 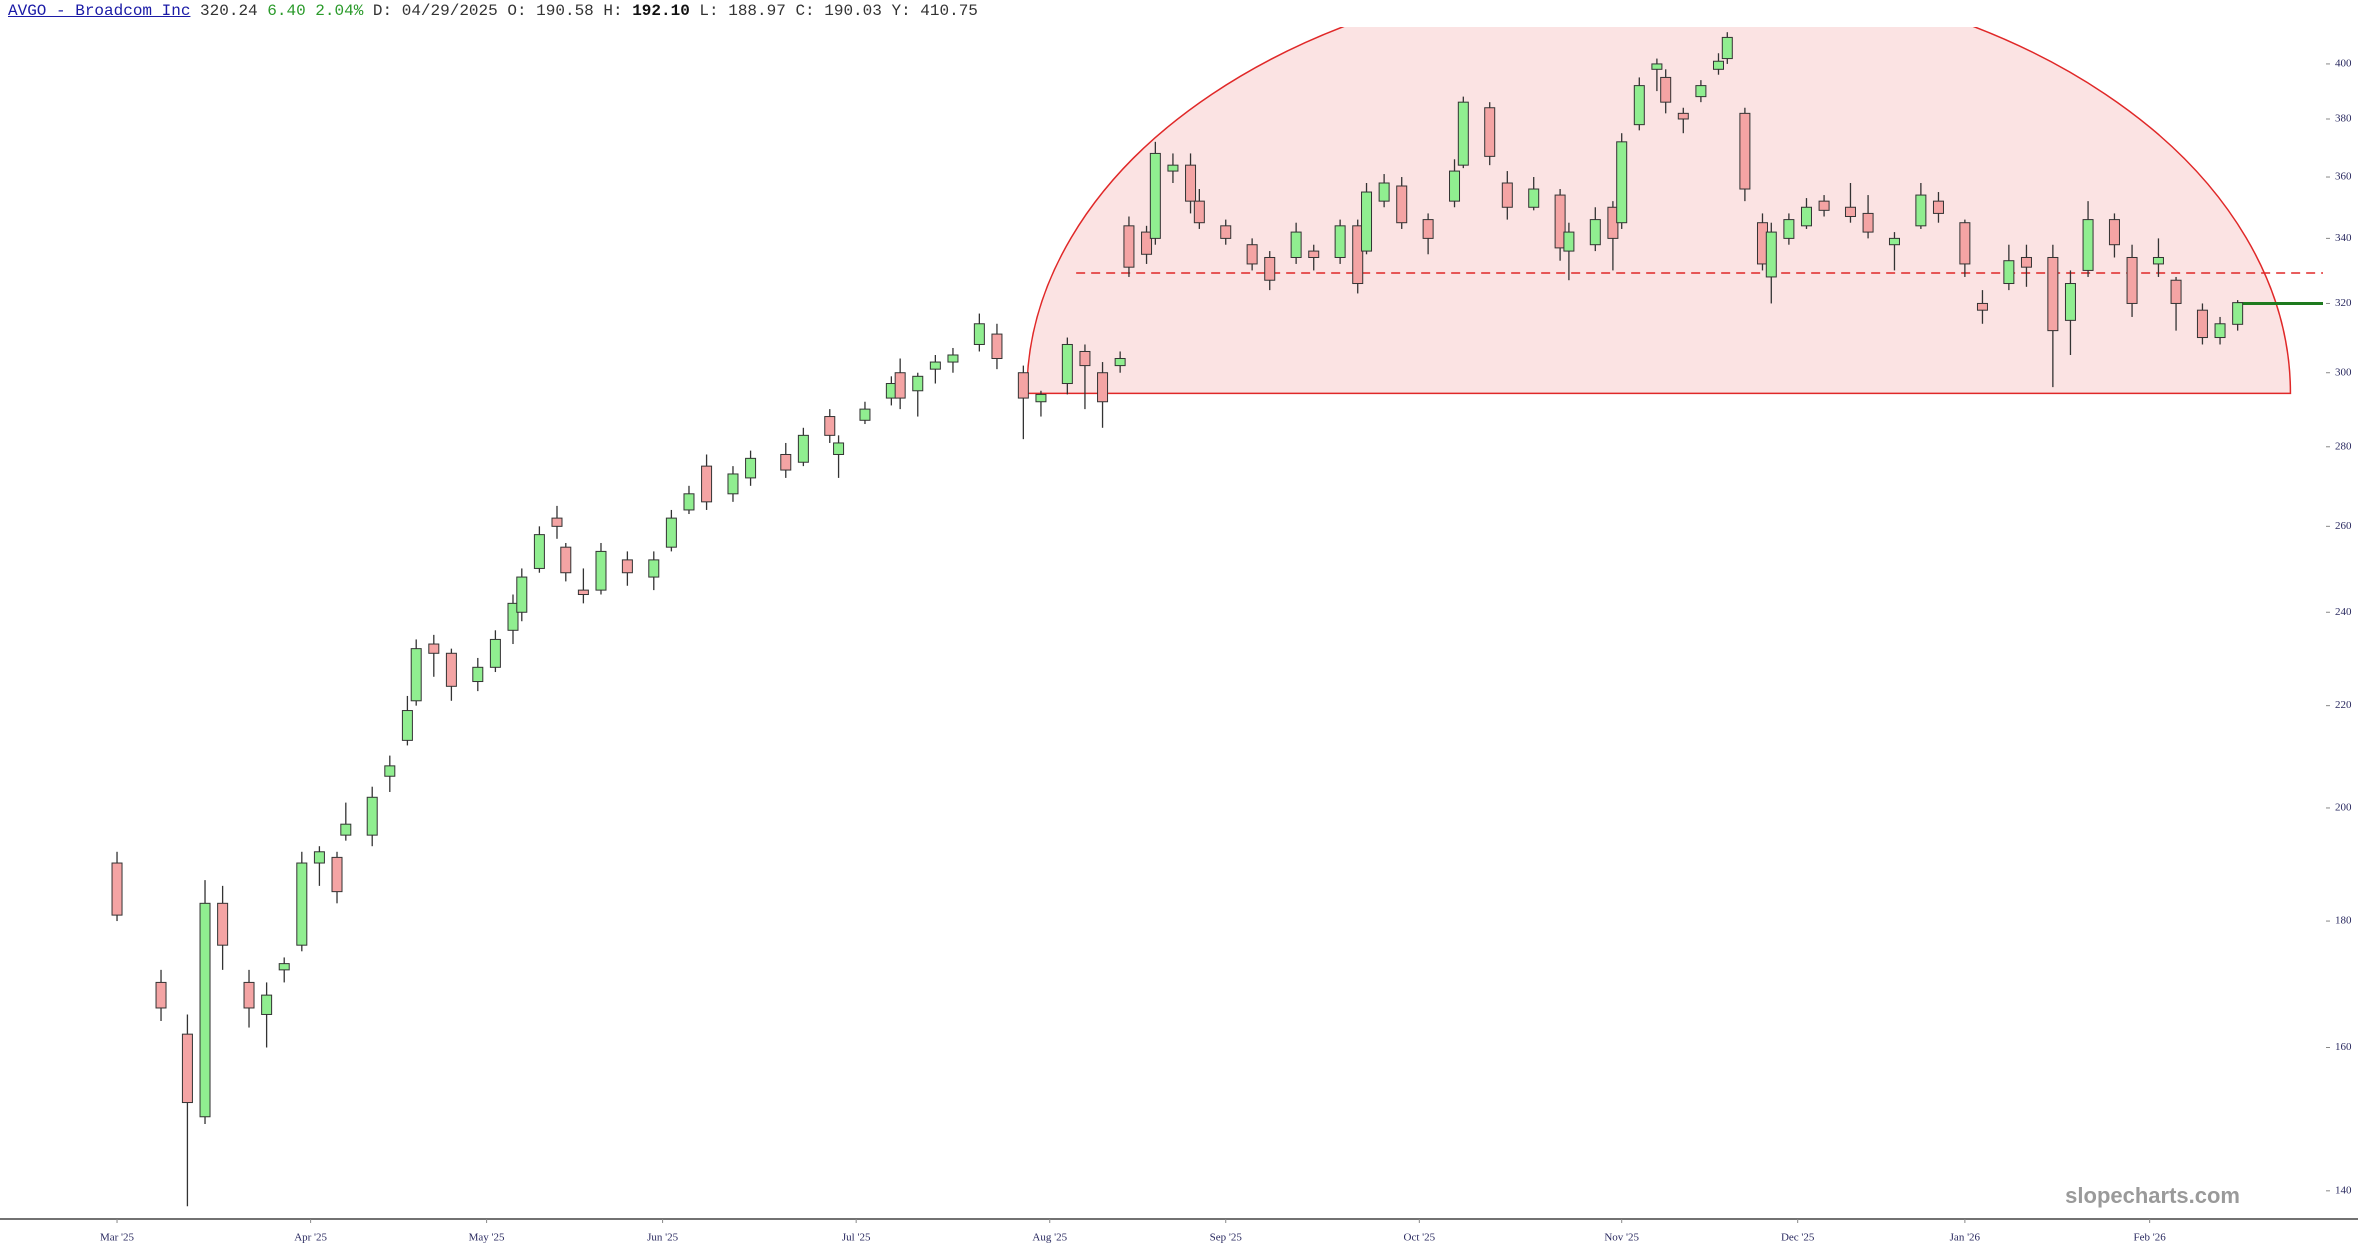 What do you see at coordinates (709, 11) in the screenshot?
I see `field-key: L:` at bounding box center [709, 11].